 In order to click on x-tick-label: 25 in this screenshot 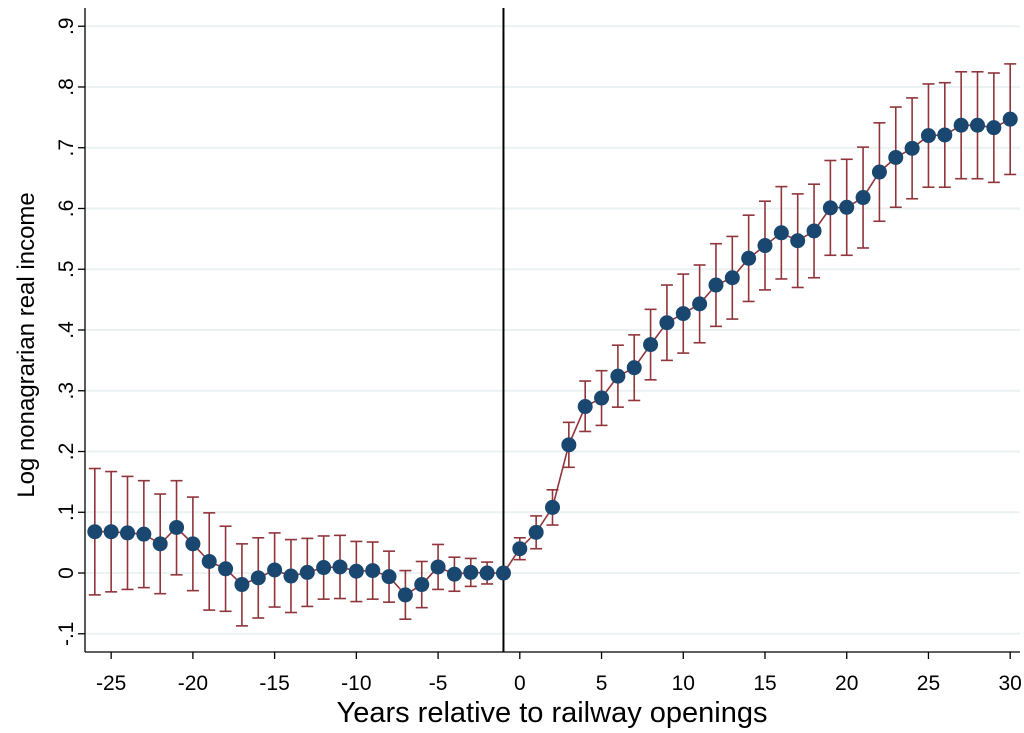, I will do `click(928, 683)`.